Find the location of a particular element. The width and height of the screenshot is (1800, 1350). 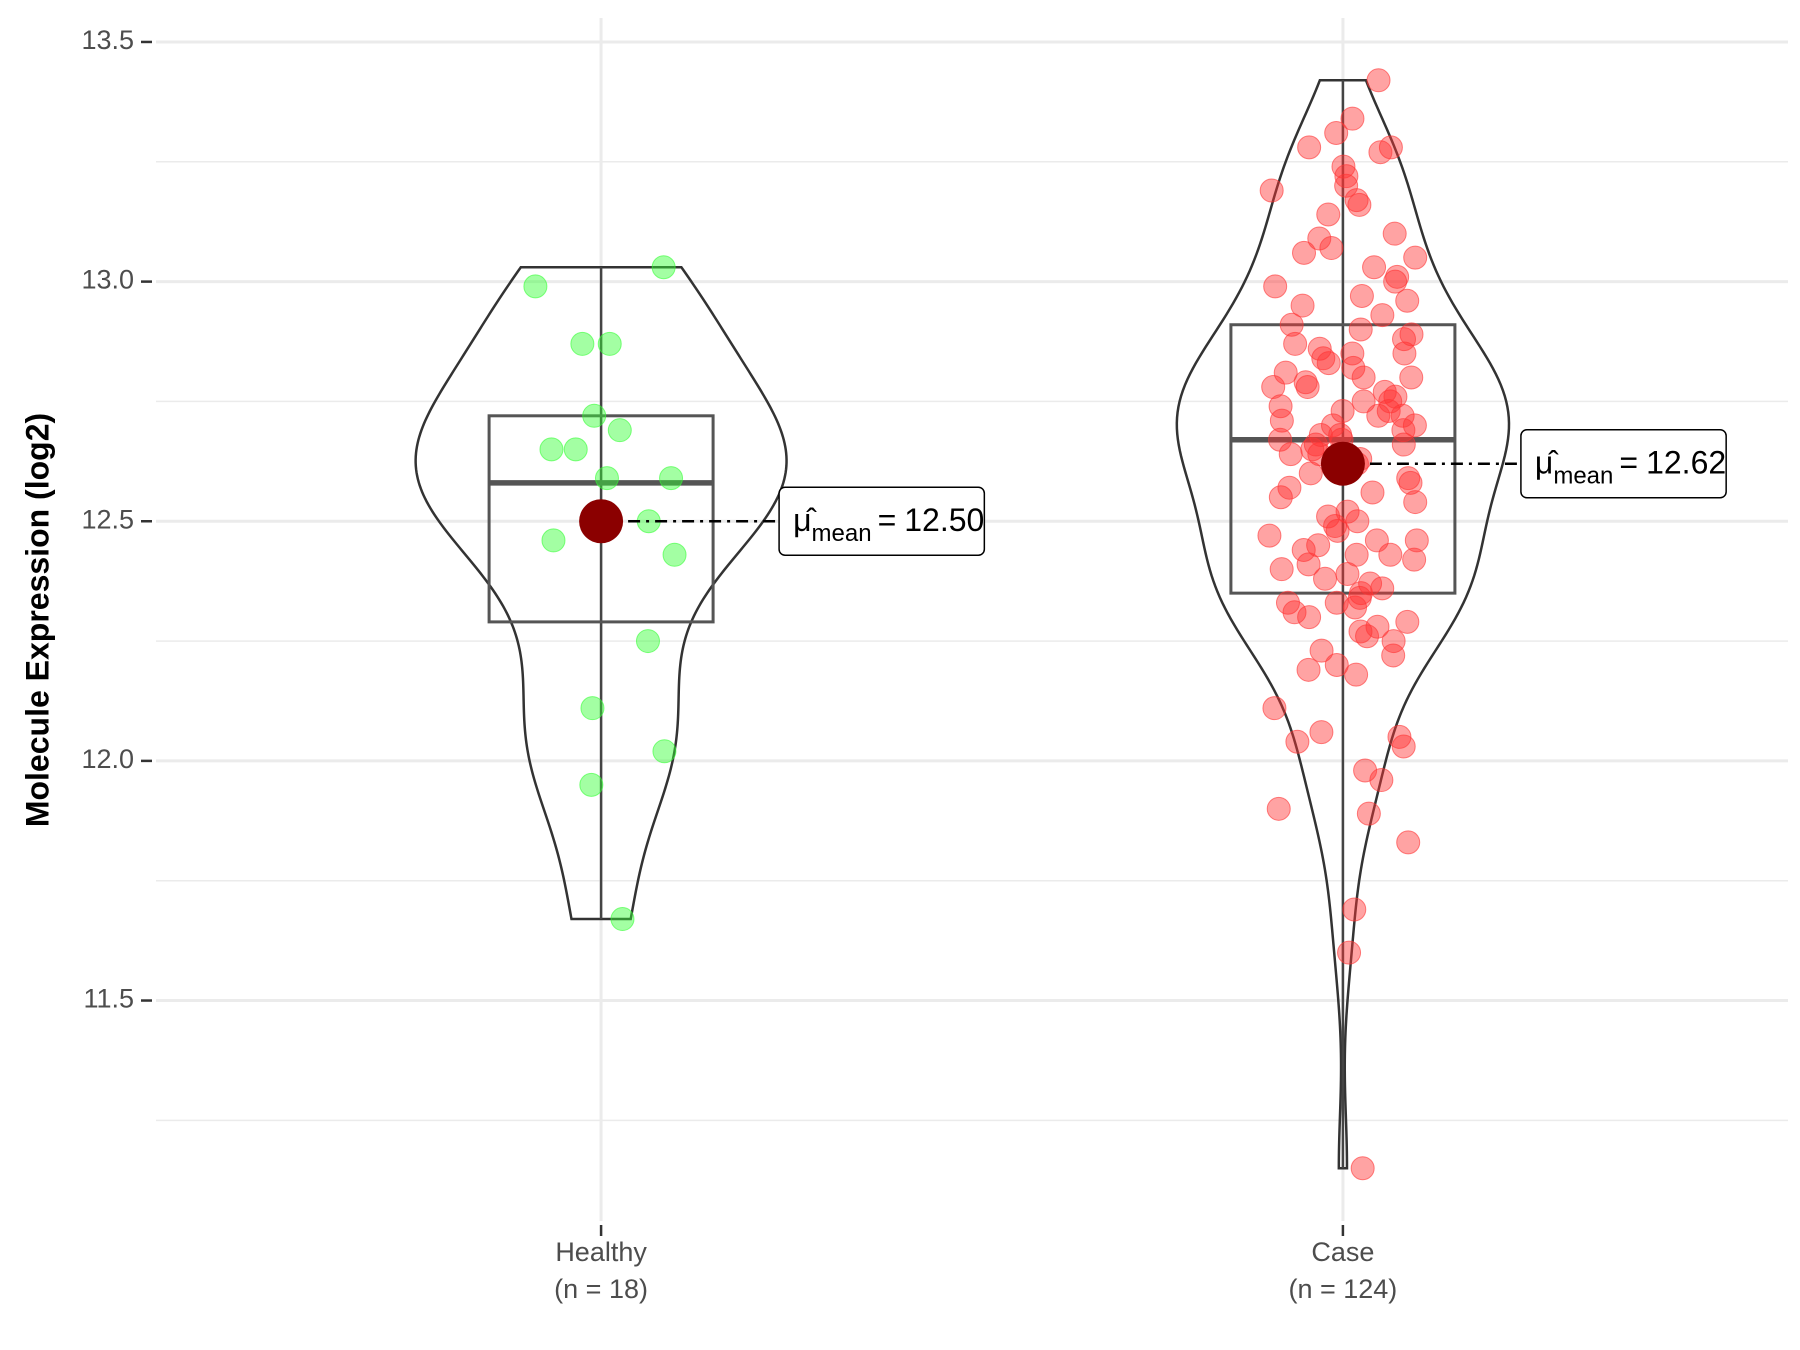

violin is located at coordinates (601, 593).